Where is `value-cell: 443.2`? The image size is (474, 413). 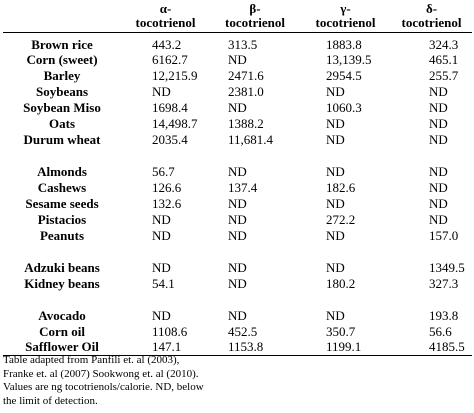
value-cell: 443.2 is located at coordinates (167, 44).